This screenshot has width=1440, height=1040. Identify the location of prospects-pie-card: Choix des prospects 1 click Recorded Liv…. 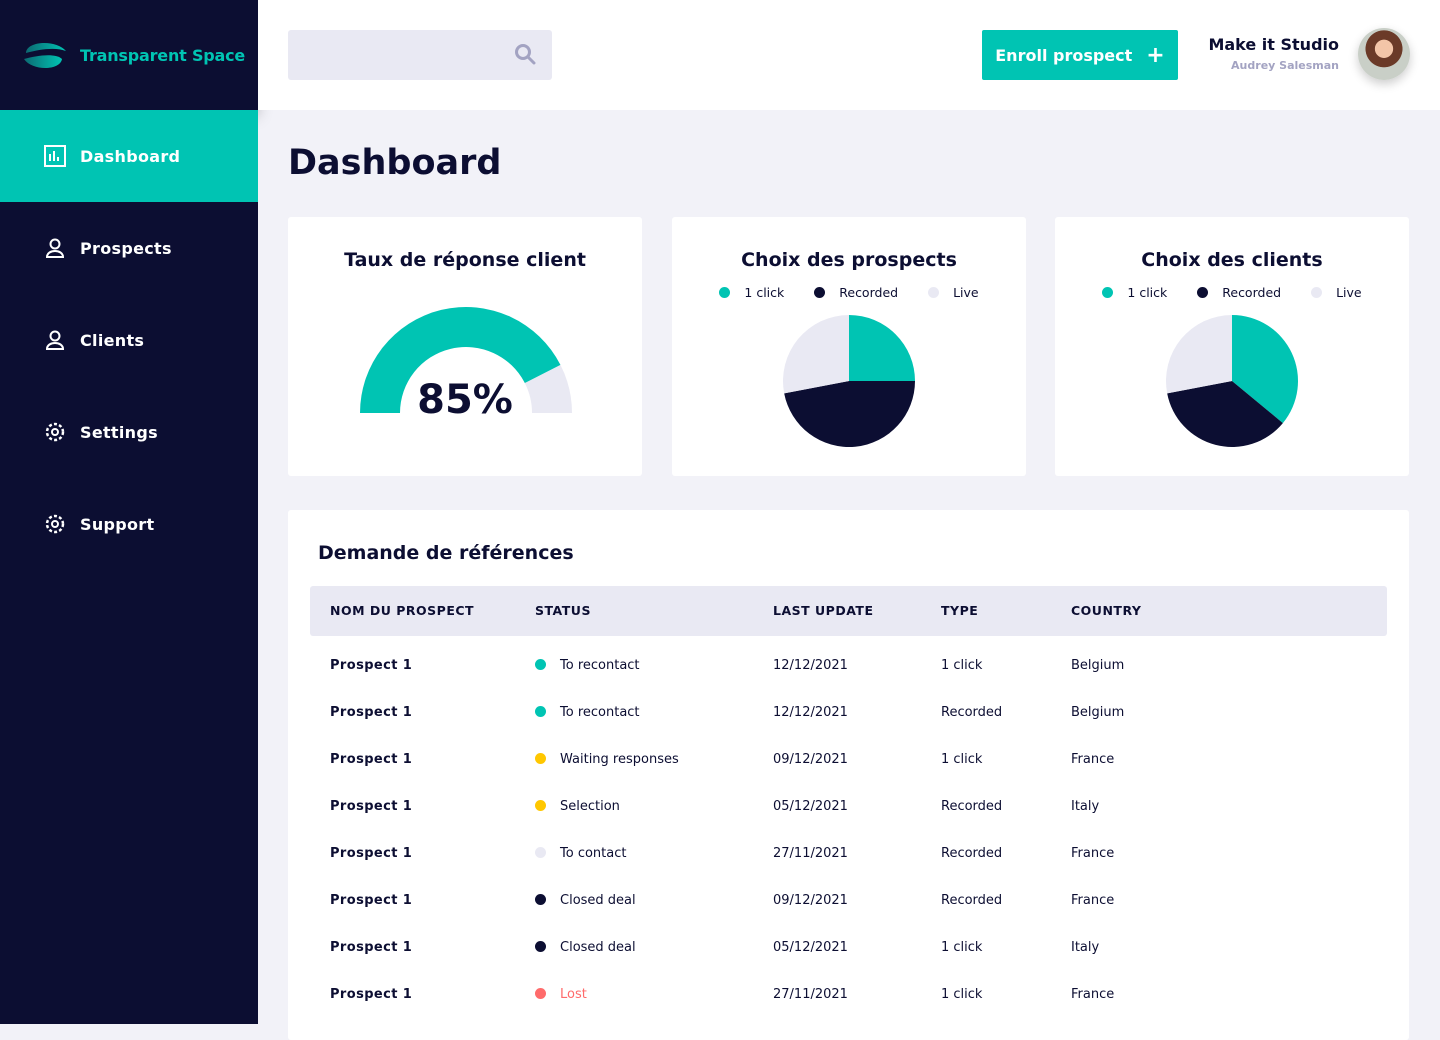
(849, 346).